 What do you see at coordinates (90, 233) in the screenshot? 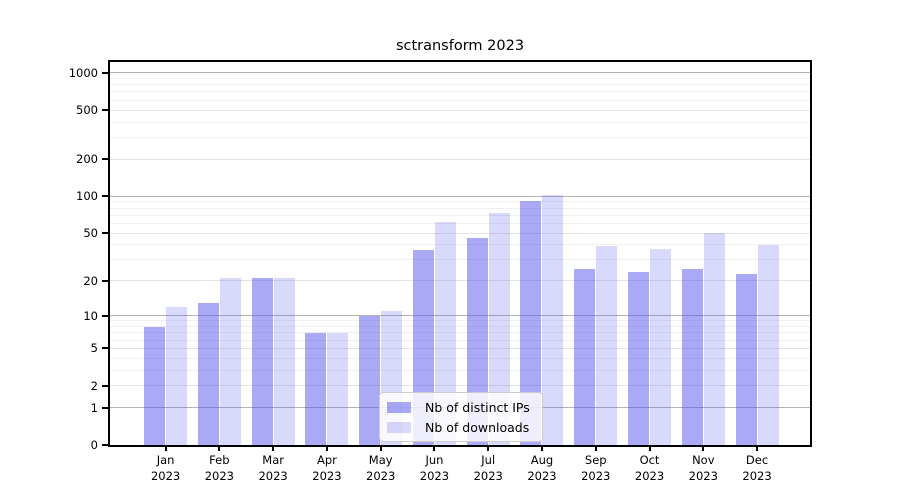
I see `y-tick-label: 50` at bounding box center [90, 233].